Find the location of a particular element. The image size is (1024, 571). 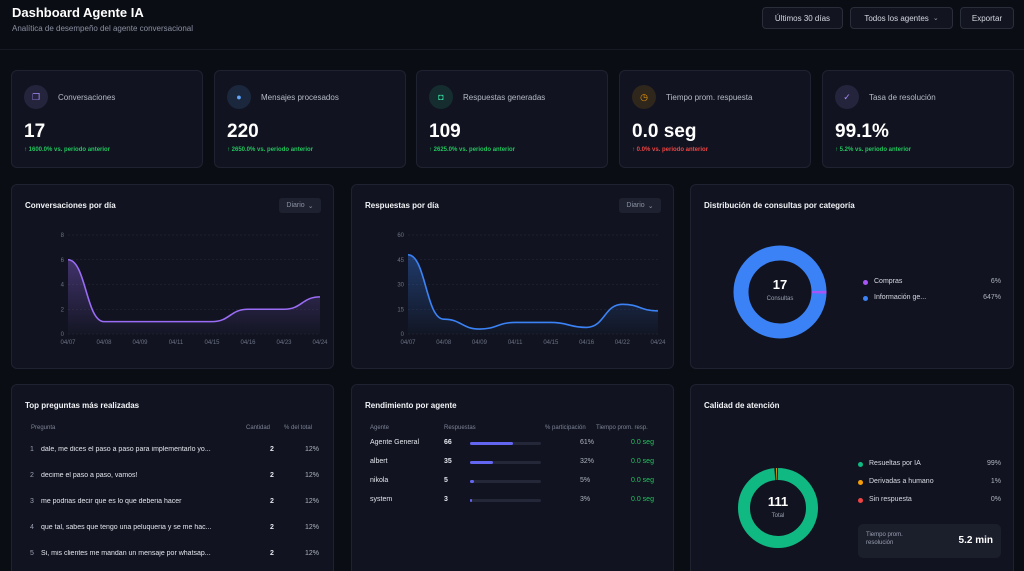

legend-value: 6% is located at coordinates (995, 281).